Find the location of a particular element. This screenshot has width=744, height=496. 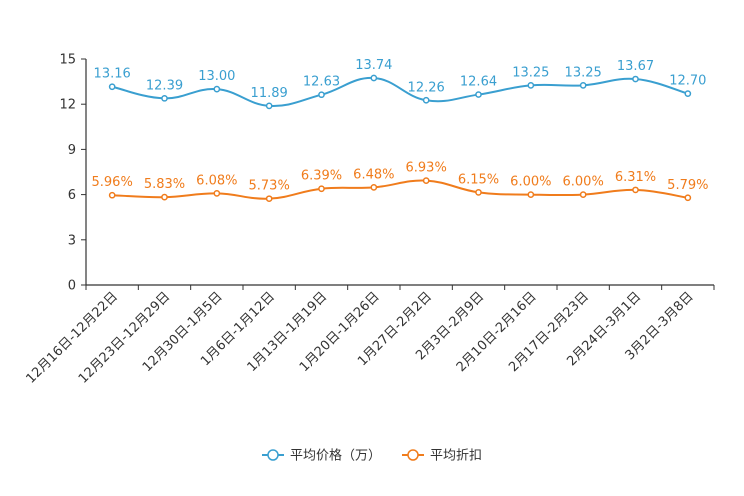

data-label: 6.39% is located at coordinates (321, 176).